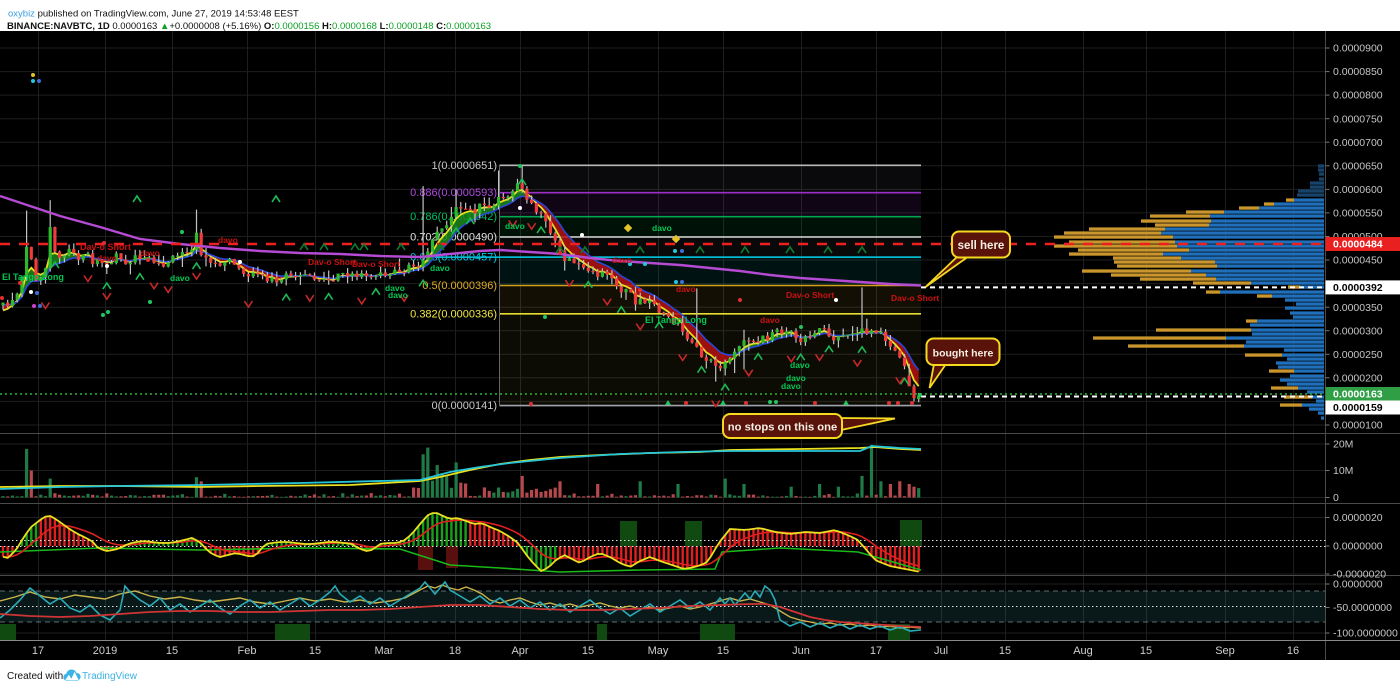 The height and width of the screenshot is (688, 1400). Describe the element at coordinates (1336, 498) in the screenshot. I see `svg-text: 0` at that location.